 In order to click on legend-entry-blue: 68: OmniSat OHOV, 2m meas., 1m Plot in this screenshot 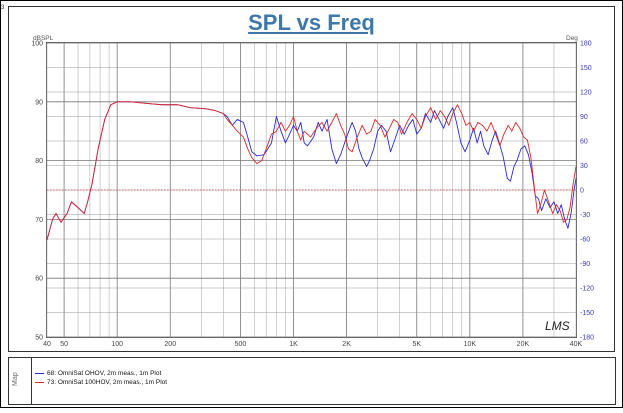, I will do `click(98, 373)`.